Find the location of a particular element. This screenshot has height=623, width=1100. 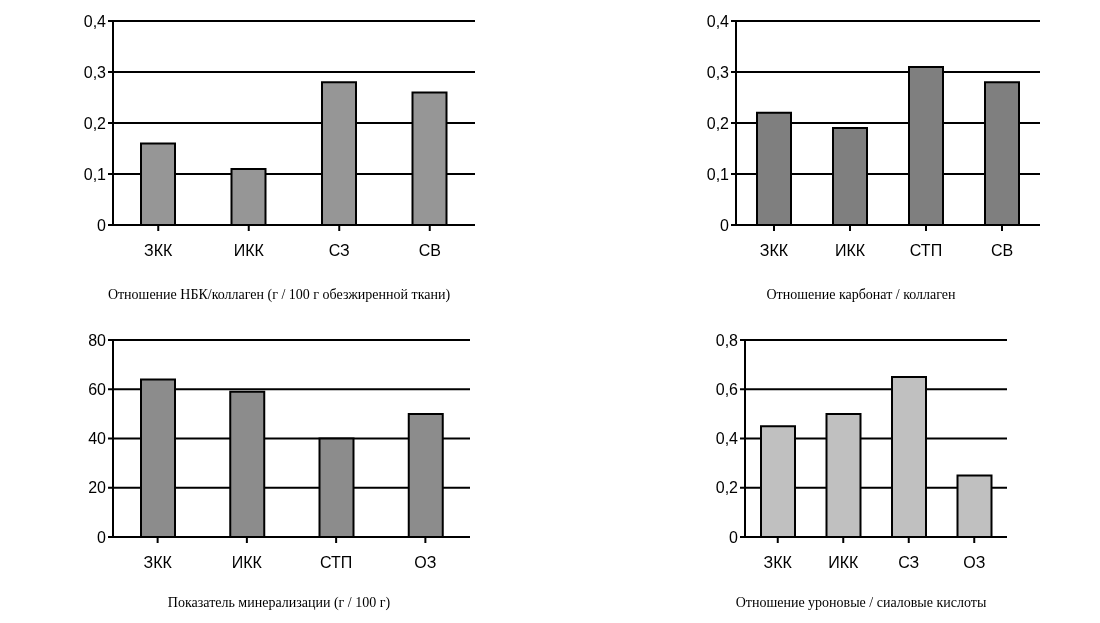

y-tick-label: 40 is located at coordinates (97, 439).